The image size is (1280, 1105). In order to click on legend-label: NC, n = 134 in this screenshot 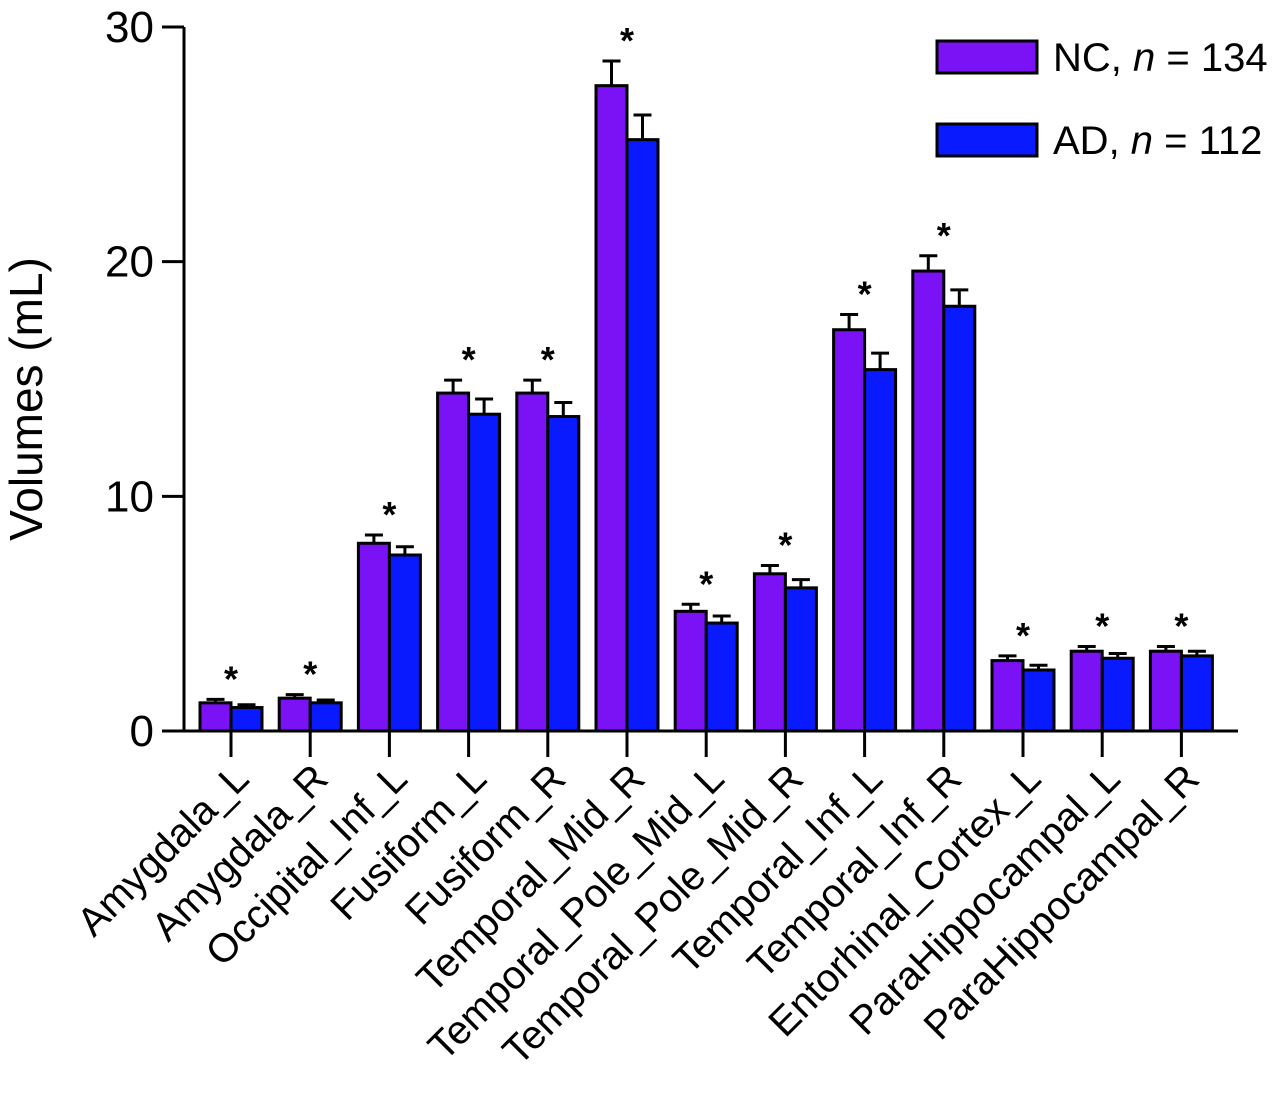, I will do `click(1160, 58)`.